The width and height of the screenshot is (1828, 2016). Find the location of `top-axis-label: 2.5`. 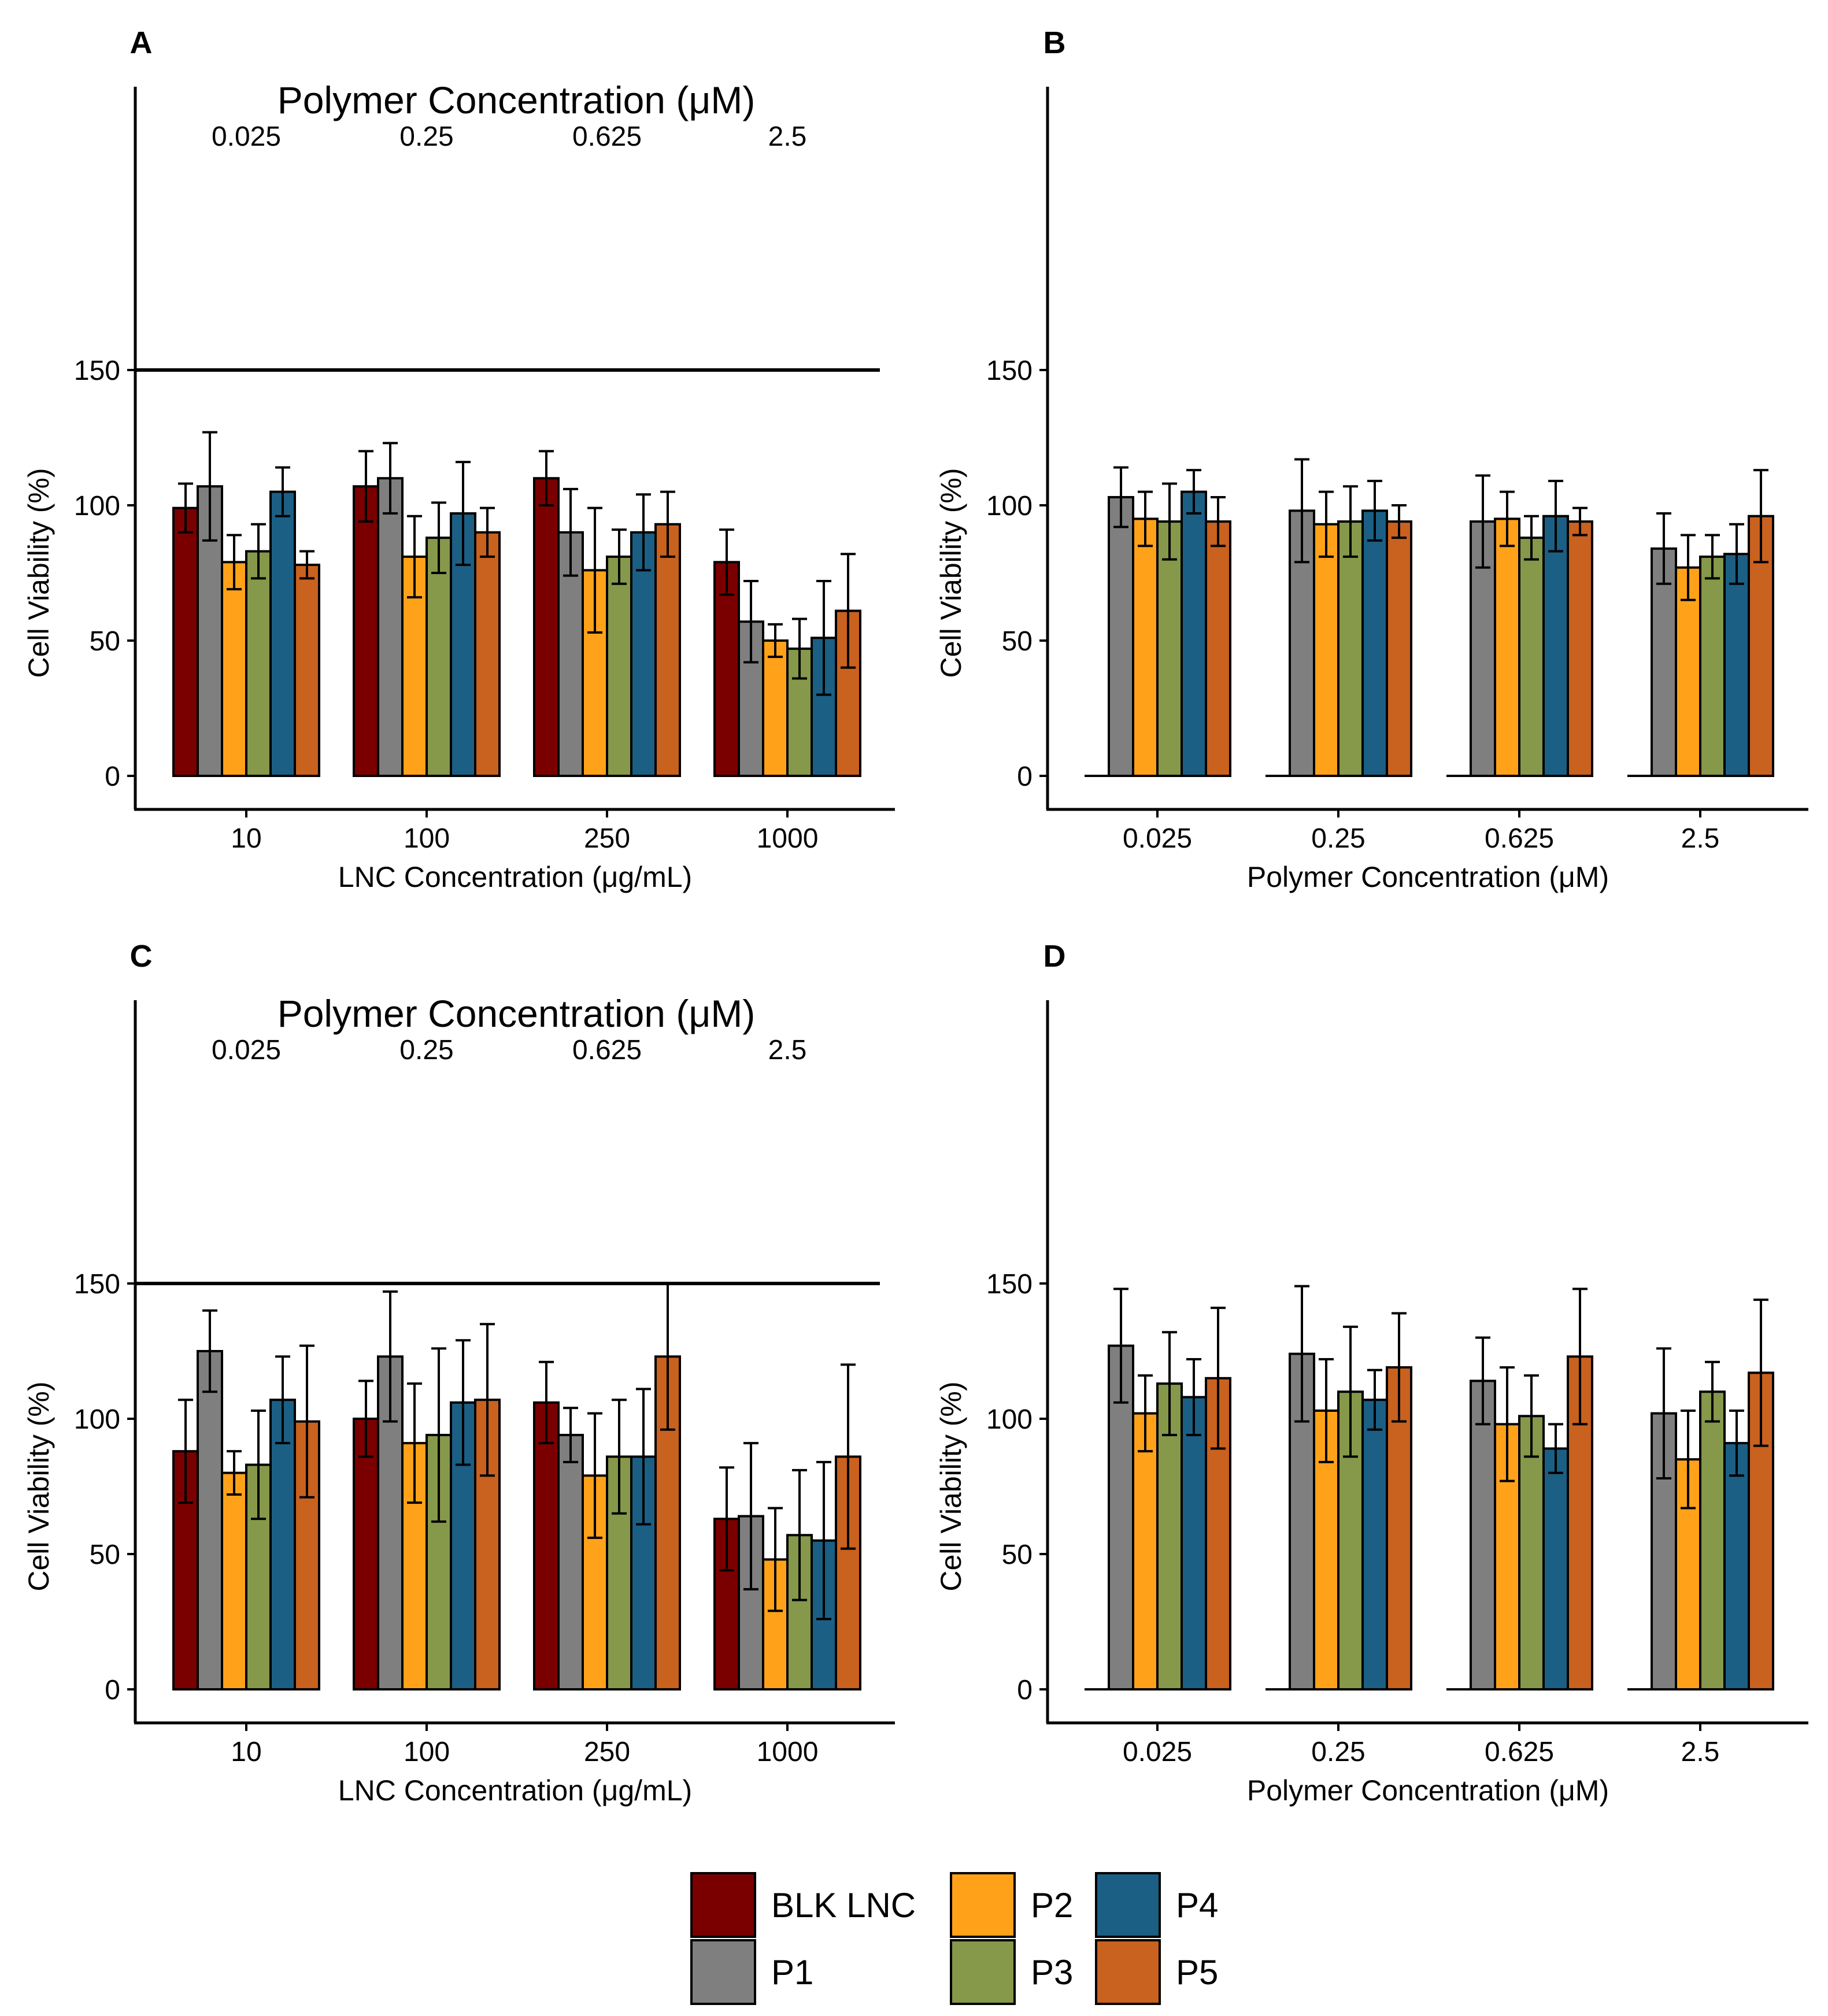

top-axis-label: 2.5 is located at coordinates (787, 136).